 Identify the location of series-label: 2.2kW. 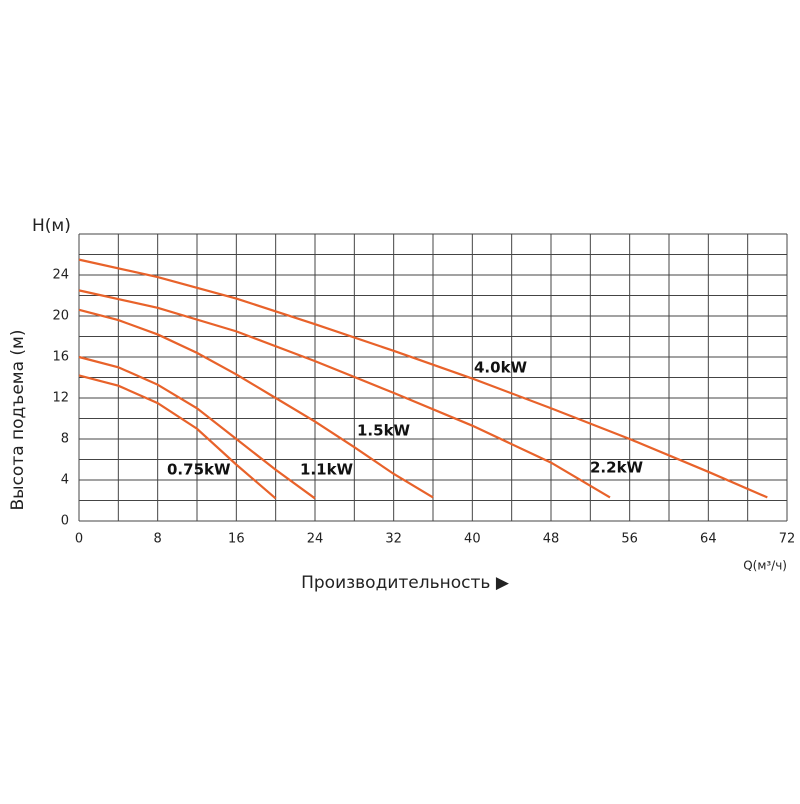
(617, 468).